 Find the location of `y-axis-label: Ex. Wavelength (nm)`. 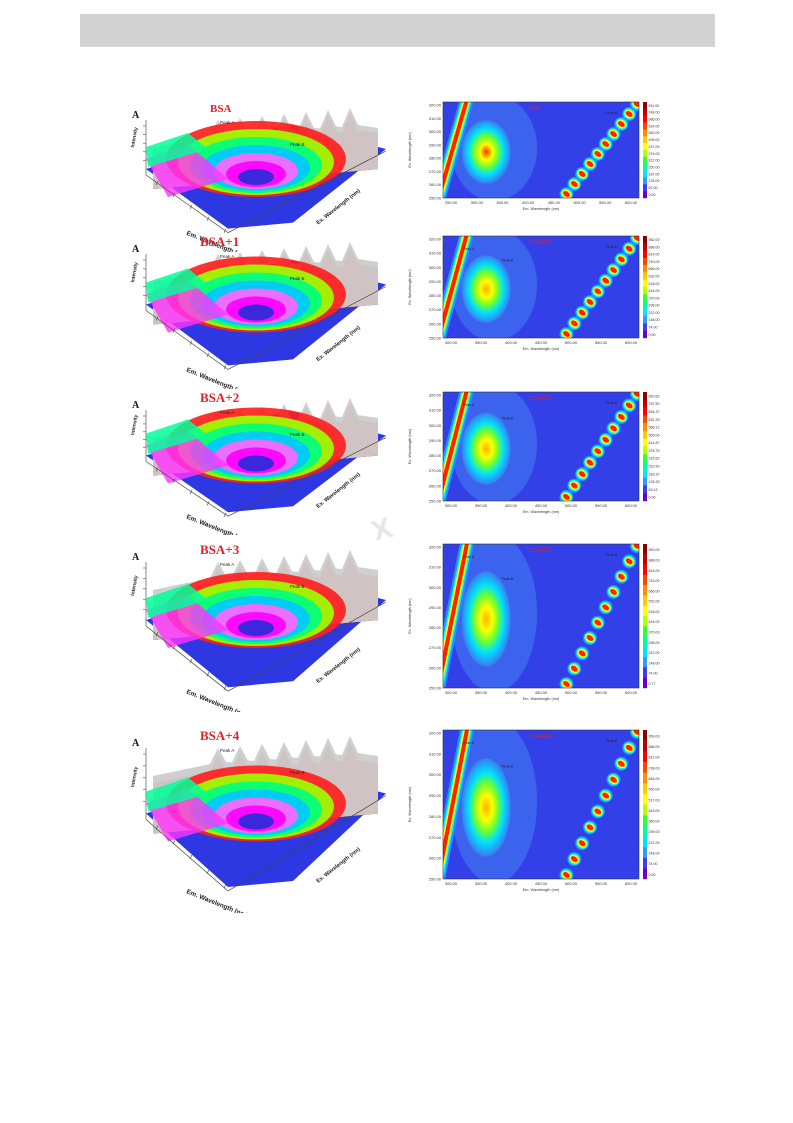

y-axis-label: Ex. Wavelength (nm) is located at coordinates (410, 150).